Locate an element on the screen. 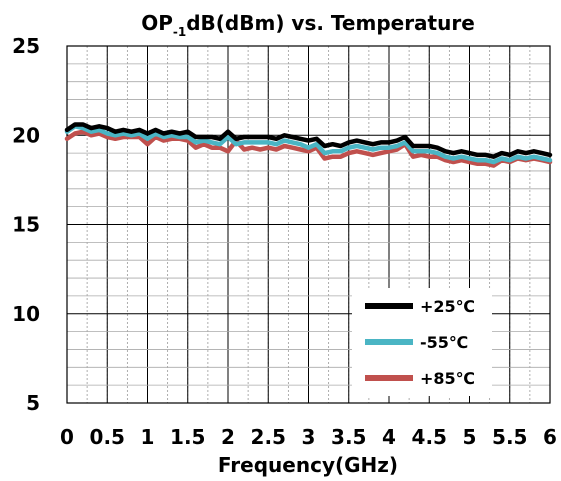 The width and height of the screenshot is (561, 481). legend: +25℃ -55℃ +85℃ is located at coordinates (422, 342).